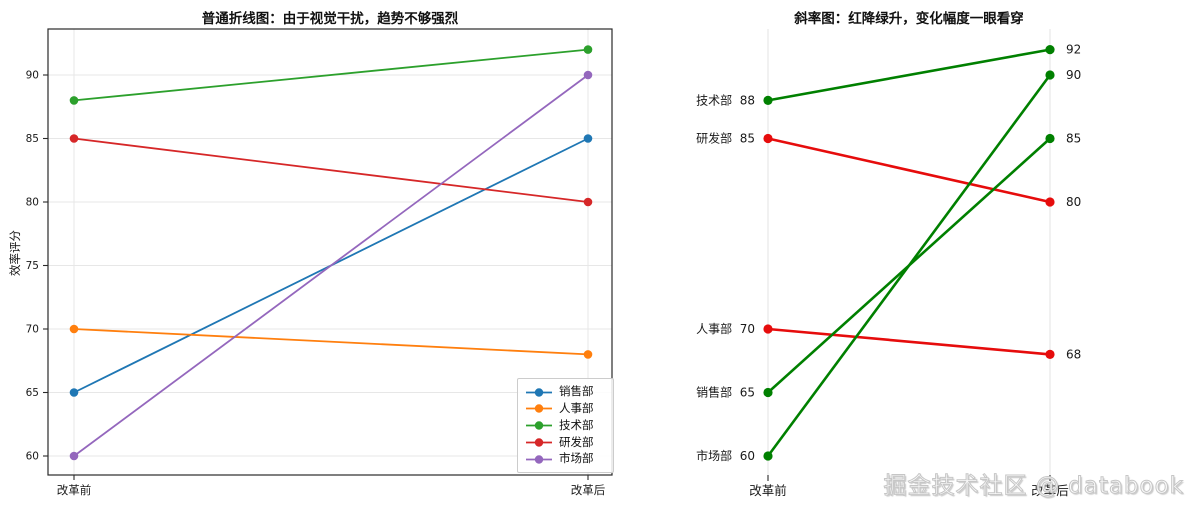 This screenshot has width=1200, height=509. I want to click on y-tick-label: 80, so click(32, 203).